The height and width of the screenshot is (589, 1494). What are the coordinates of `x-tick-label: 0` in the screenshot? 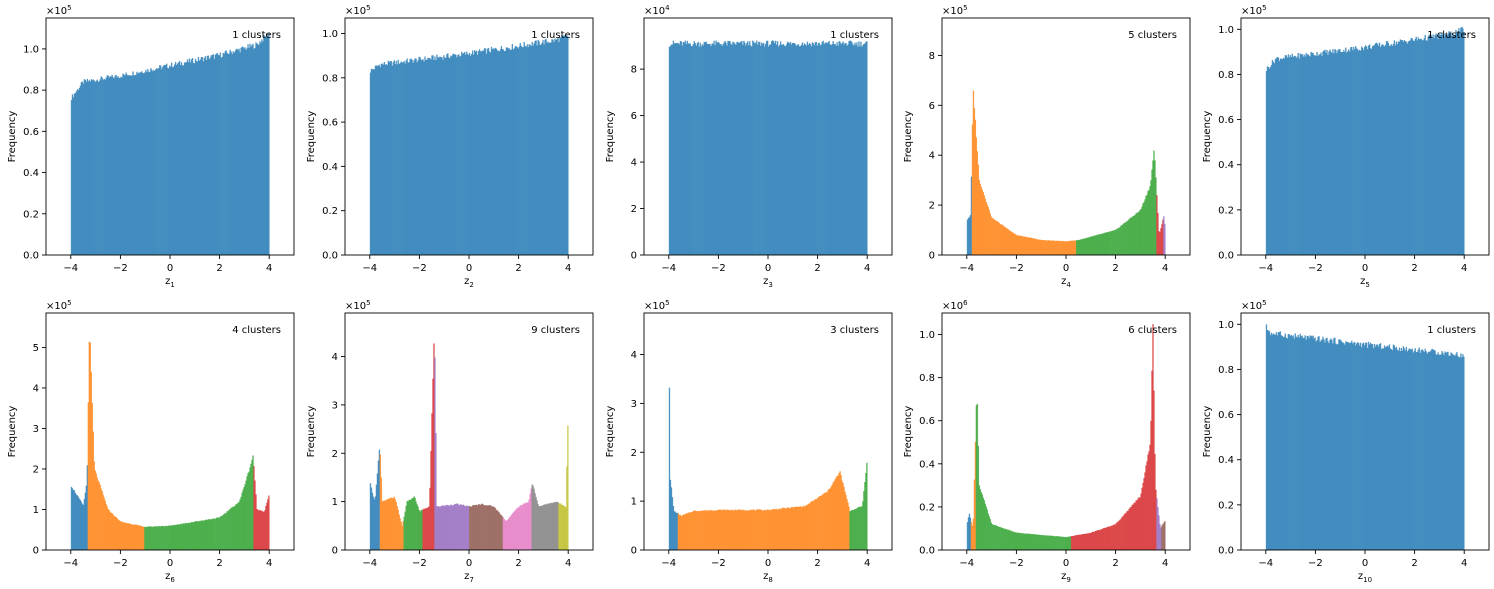 It's located at (170, 563).